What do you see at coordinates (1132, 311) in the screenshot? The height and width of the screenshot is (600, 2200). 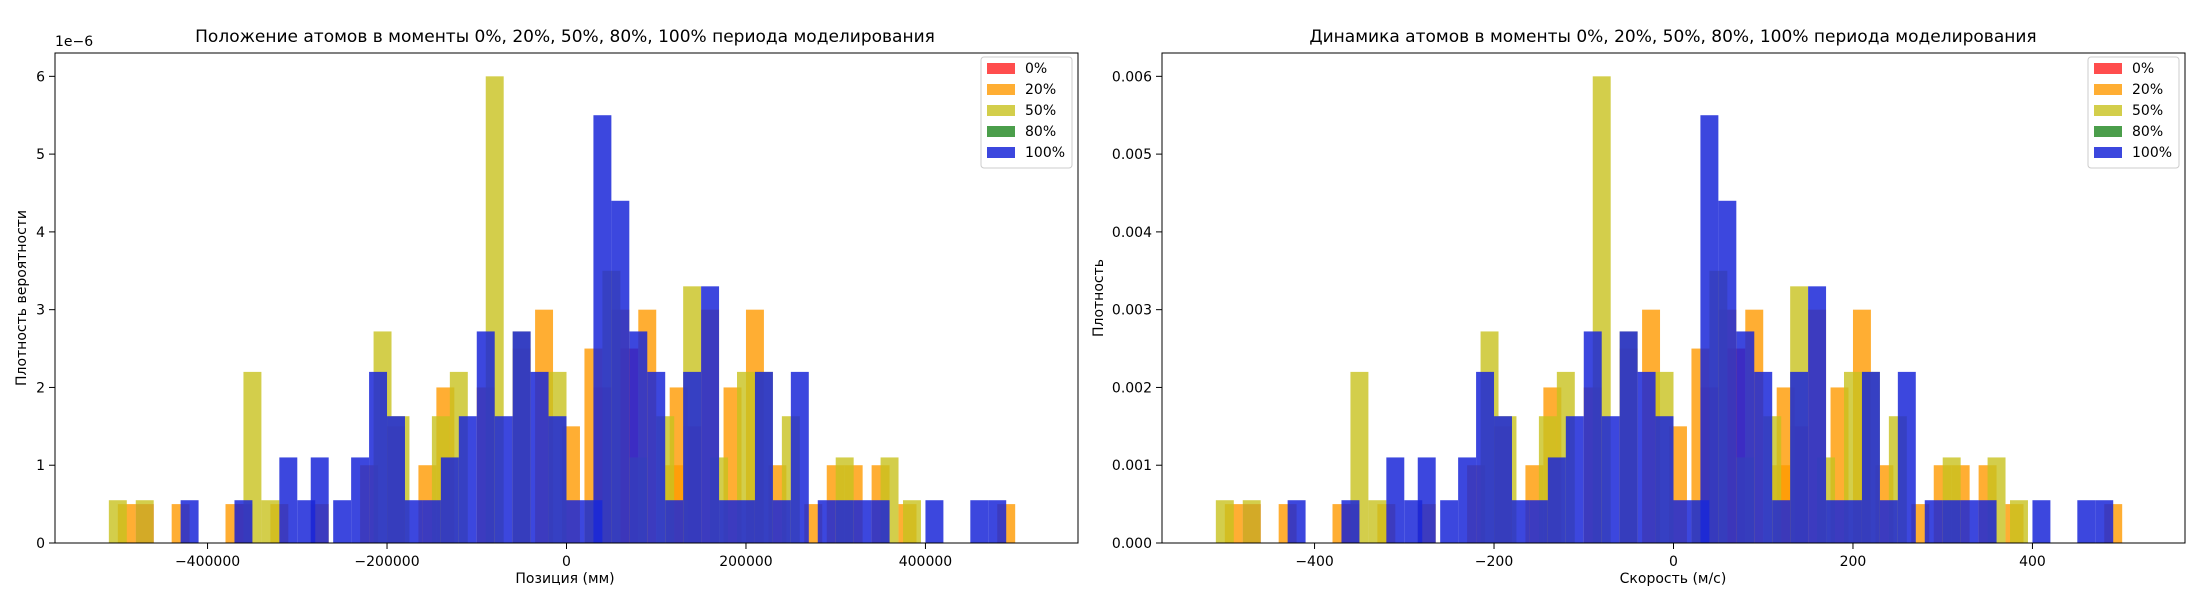 I see `y-tick-label: 0.003` at bounding box center [1132, 311].